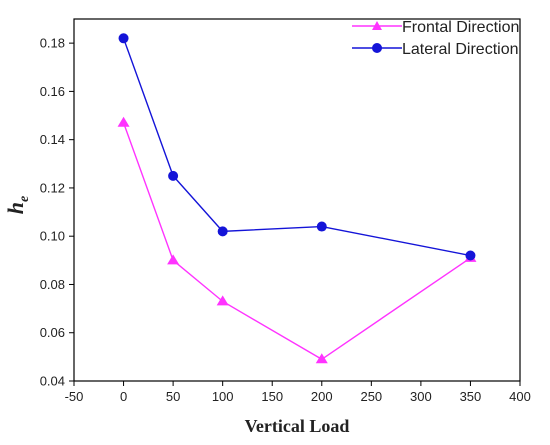 The image size is (550, 445). I want to click on y-axis-label-main: h, so click(15, 208).